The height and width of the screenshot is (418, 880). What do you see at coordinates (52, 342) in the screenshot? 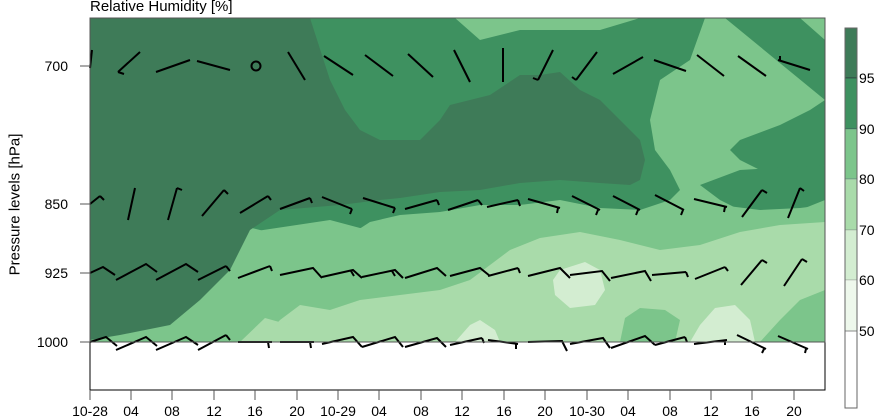
I see `ytick-1000: 1000` at bounding box center [52, 342].